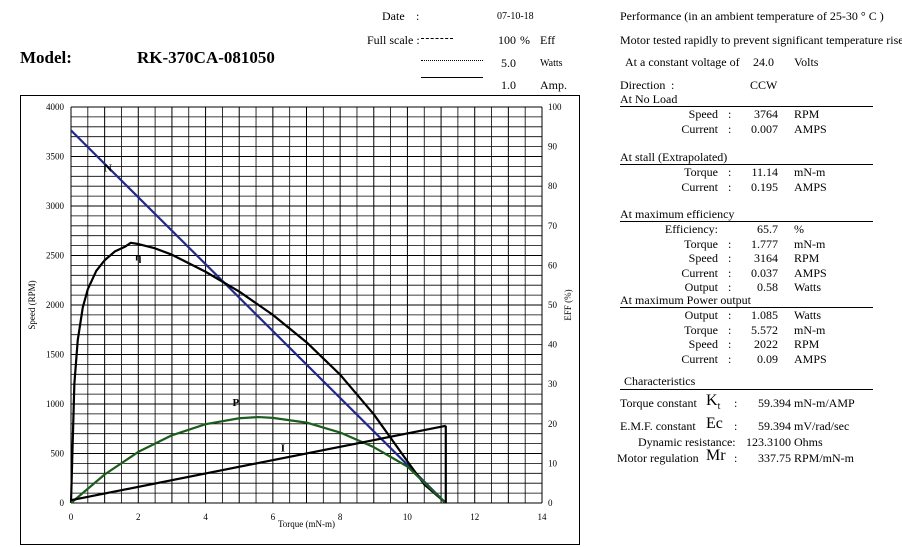 This screenshot has width=902, height=547. What do you see at coordinates (764, 172) in the screenshot?
I see `stat-value: 11.14` at bounding box center [764, 172].